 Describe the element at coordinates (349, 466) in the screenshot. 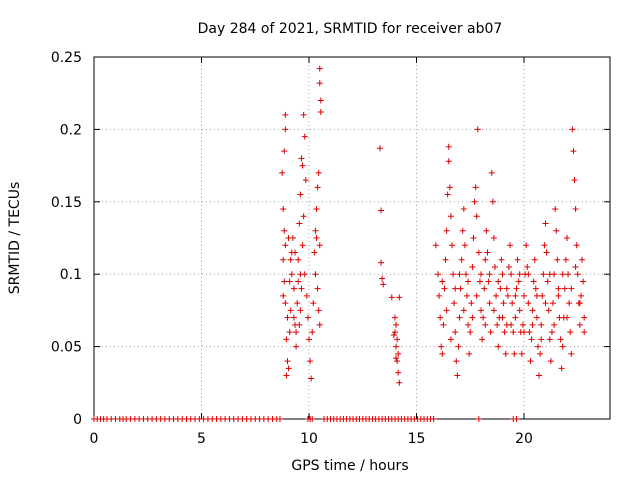

I see `x-axis-label: GPS time / hours` at that location.